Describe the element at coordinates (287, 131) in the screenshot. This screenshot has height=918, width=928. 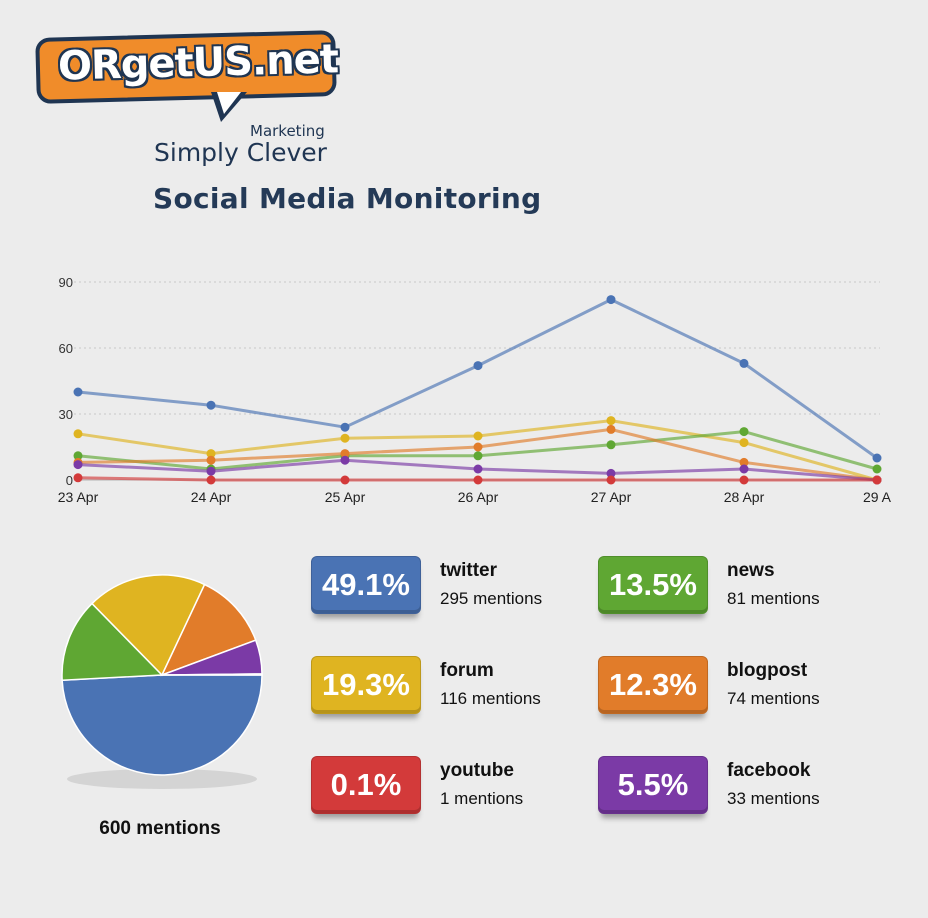
I see `tagline-marketing: Marketing` at that location.